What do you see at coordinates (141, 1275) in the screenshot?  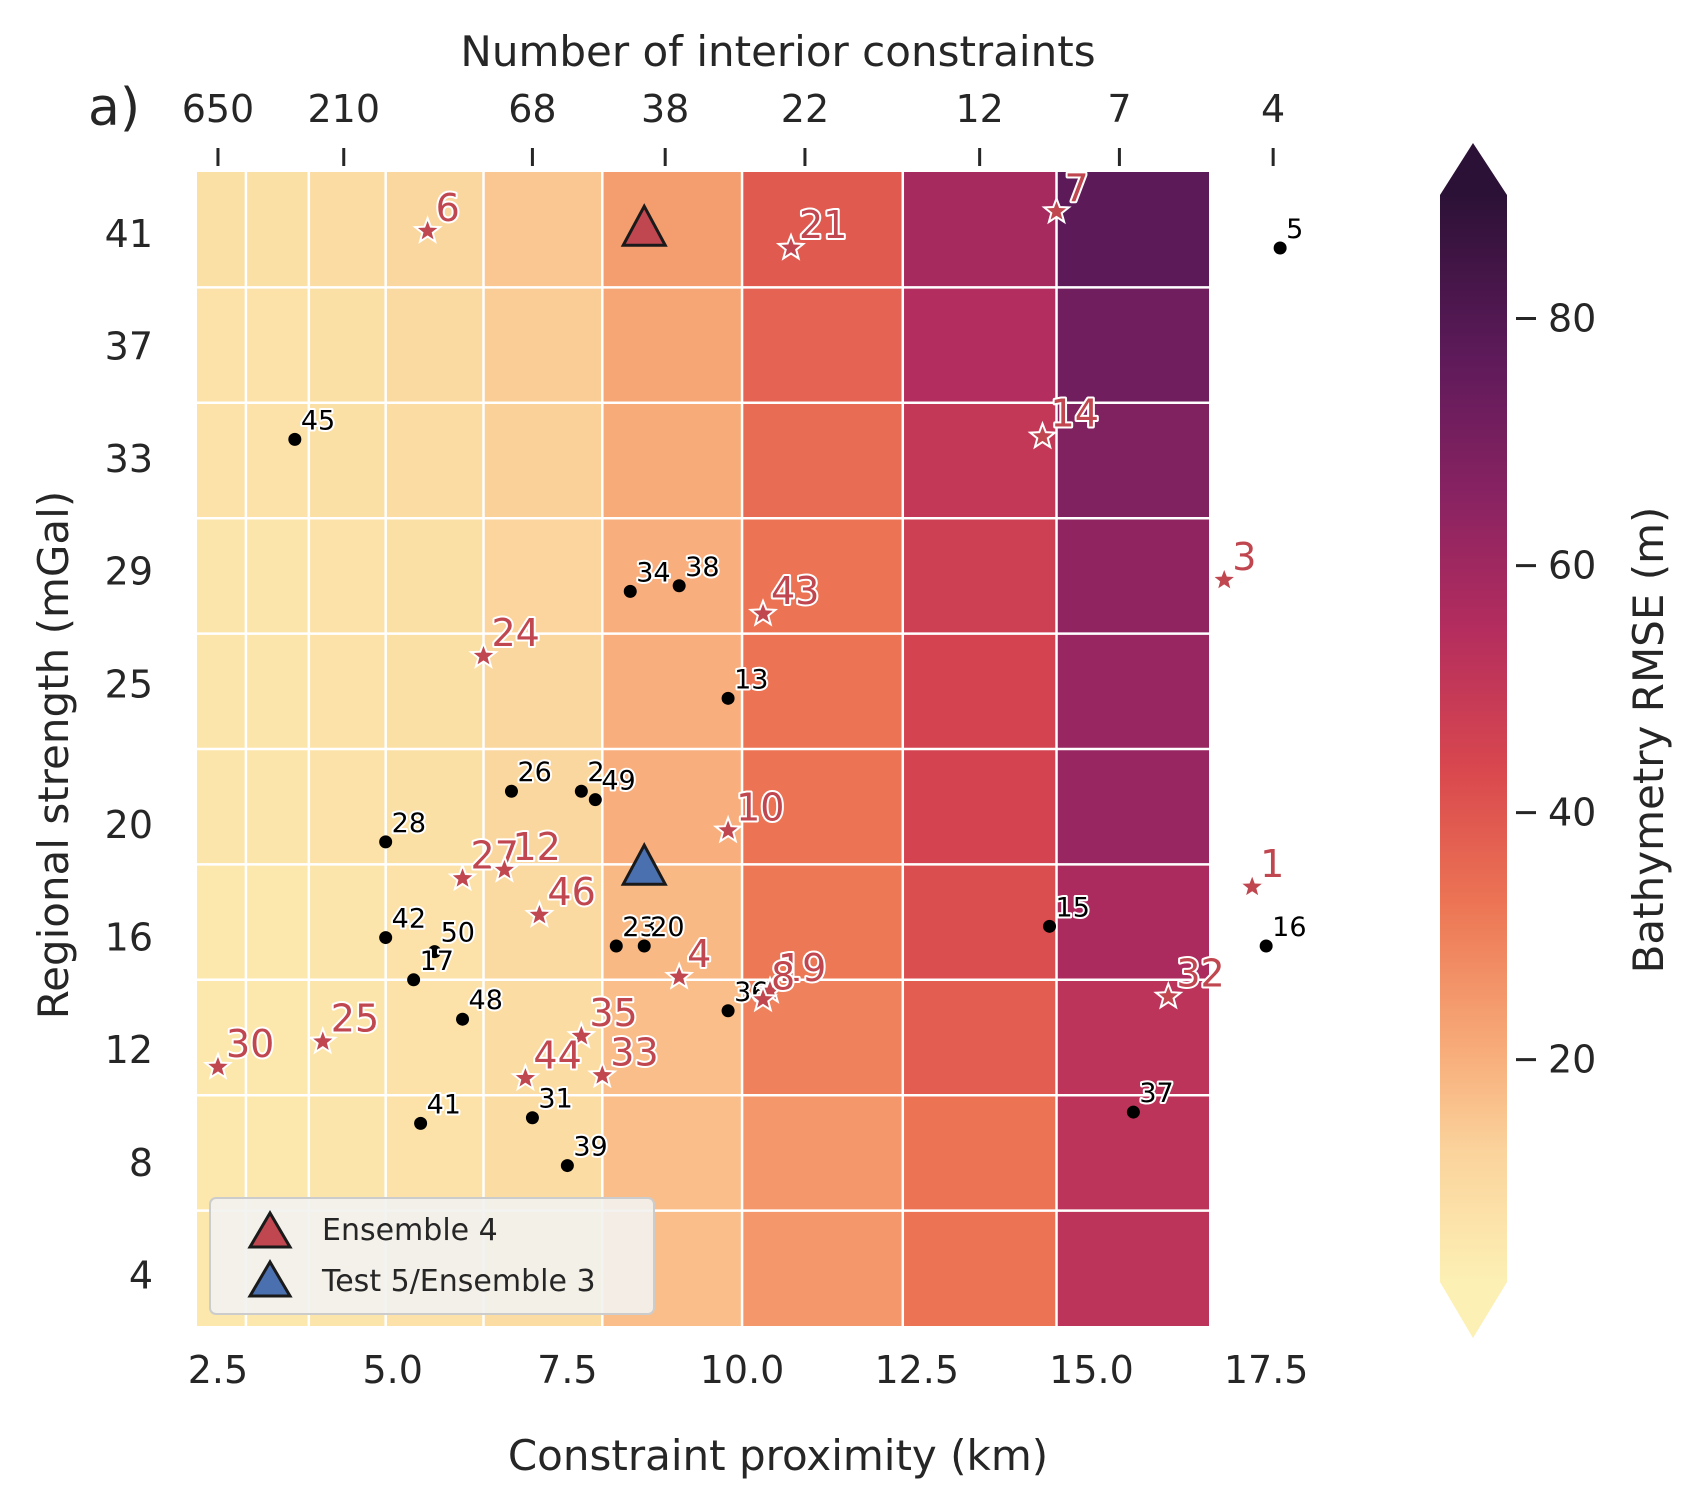 I see `y-tick-label: 4` at bounding box center [141, 1275].